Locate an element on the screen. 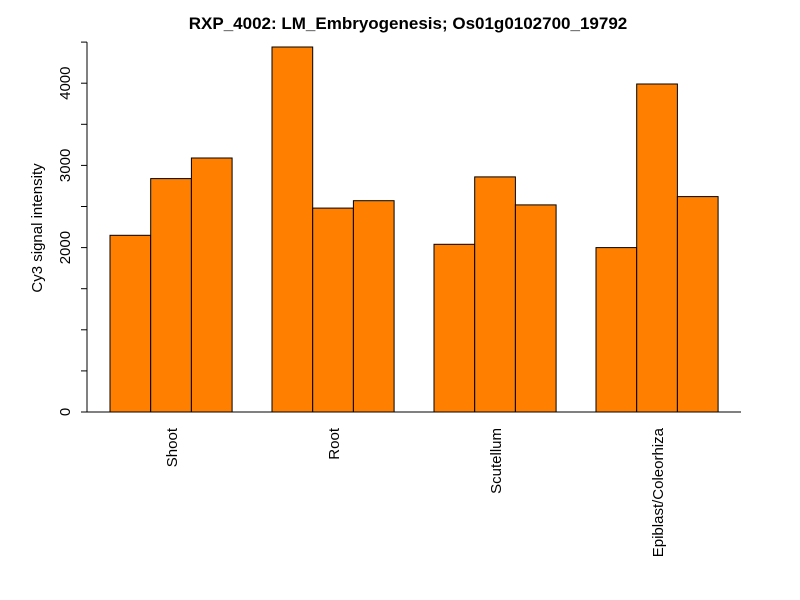  x-category-label: Epiblast/Coleorhiza is located at coordinates (658, 492).